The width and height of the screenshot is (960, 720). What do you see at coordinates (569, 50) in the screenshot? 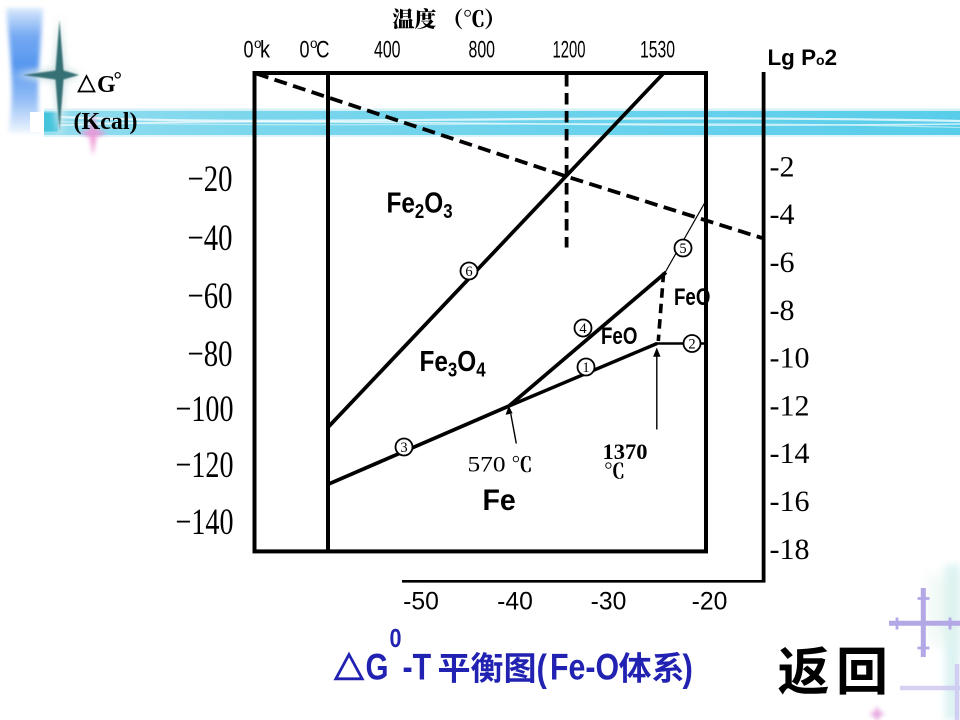
I see `svg-text: 1200` at bounding box center [569, 50].